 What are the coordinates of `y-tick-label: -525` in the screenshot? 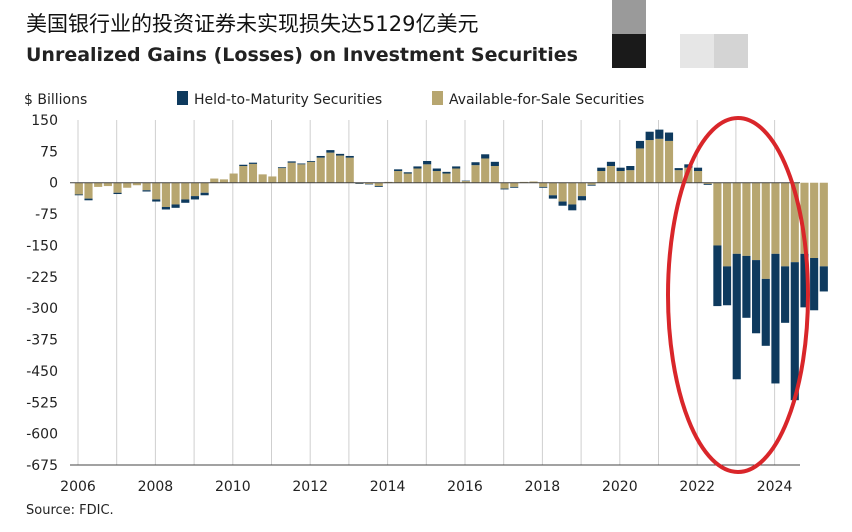 It's located at (42, 403).